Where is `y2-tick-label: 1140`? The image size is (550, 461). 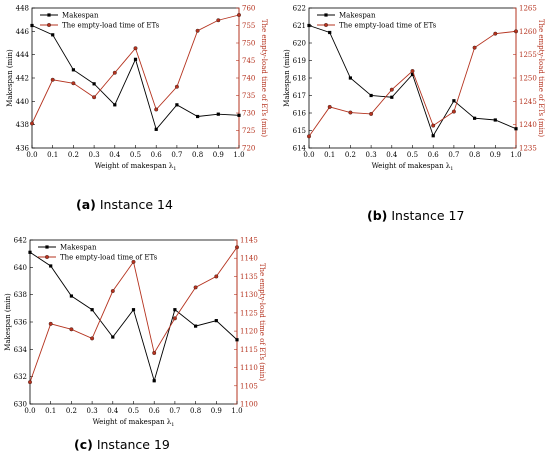
y2-tick-label: 1140 is located at coordinates (249, 259).